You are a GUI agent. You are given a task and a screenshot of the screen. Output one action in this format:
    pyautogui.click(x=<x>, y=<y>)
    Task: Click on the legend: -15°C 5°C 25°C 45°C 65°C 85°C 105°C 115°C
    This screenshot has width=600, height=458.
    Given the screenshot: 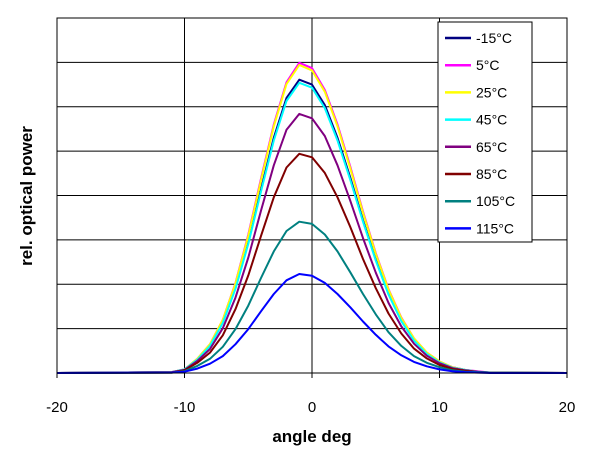 What is the action you would take?
    pyautogui.click(x=485, y=132)
    